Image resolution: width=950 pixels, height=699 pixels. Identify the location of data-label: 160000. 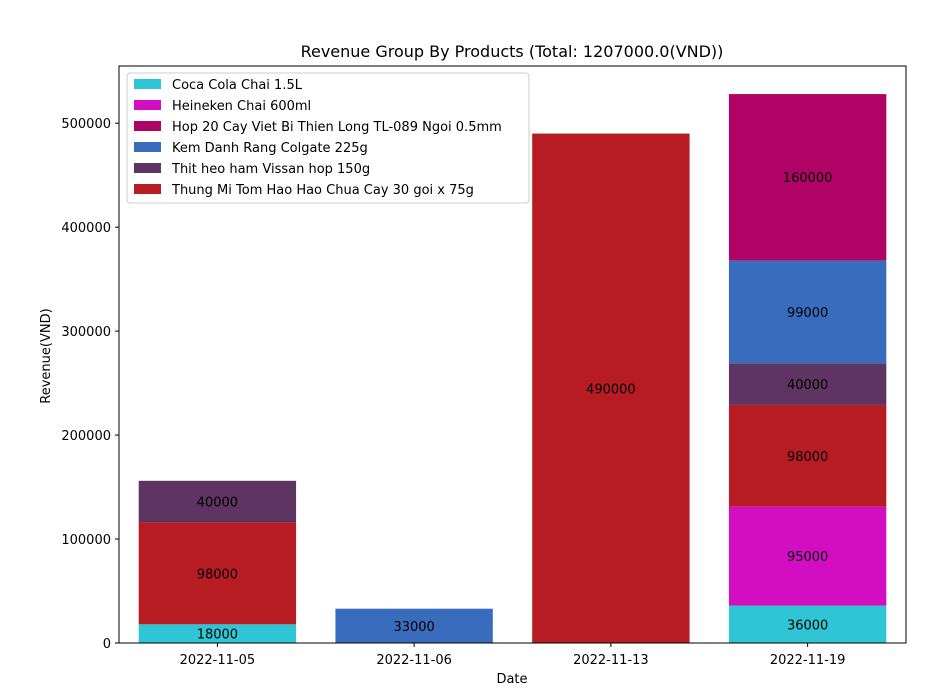
(808, 178).